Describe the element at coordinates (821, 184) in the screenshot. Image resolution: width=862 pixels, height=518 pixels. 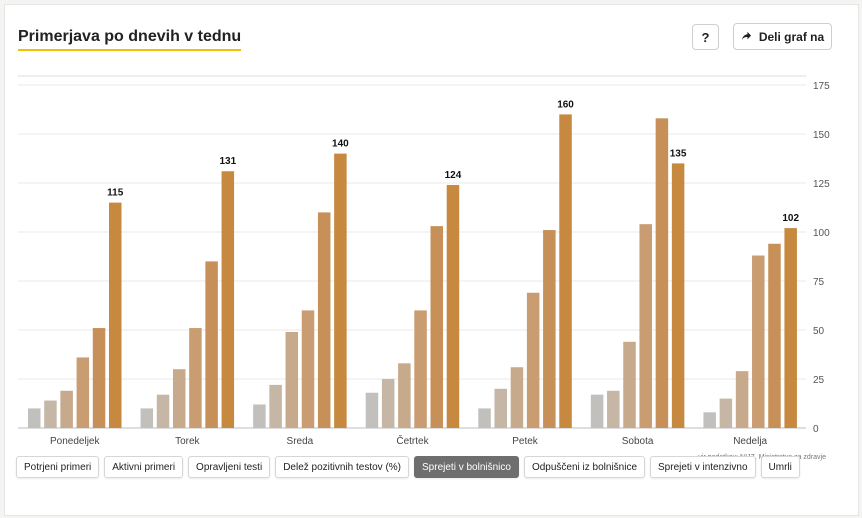
I see `y-tick-label: 125` at that location.